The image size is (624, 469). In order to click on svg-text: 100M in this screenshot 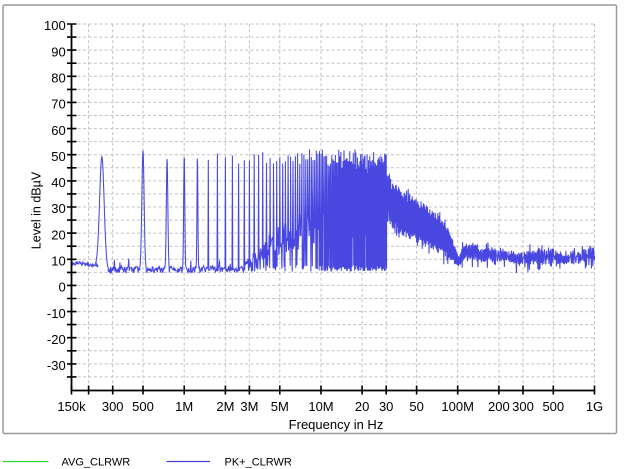, I will do `click(457, 406)`.